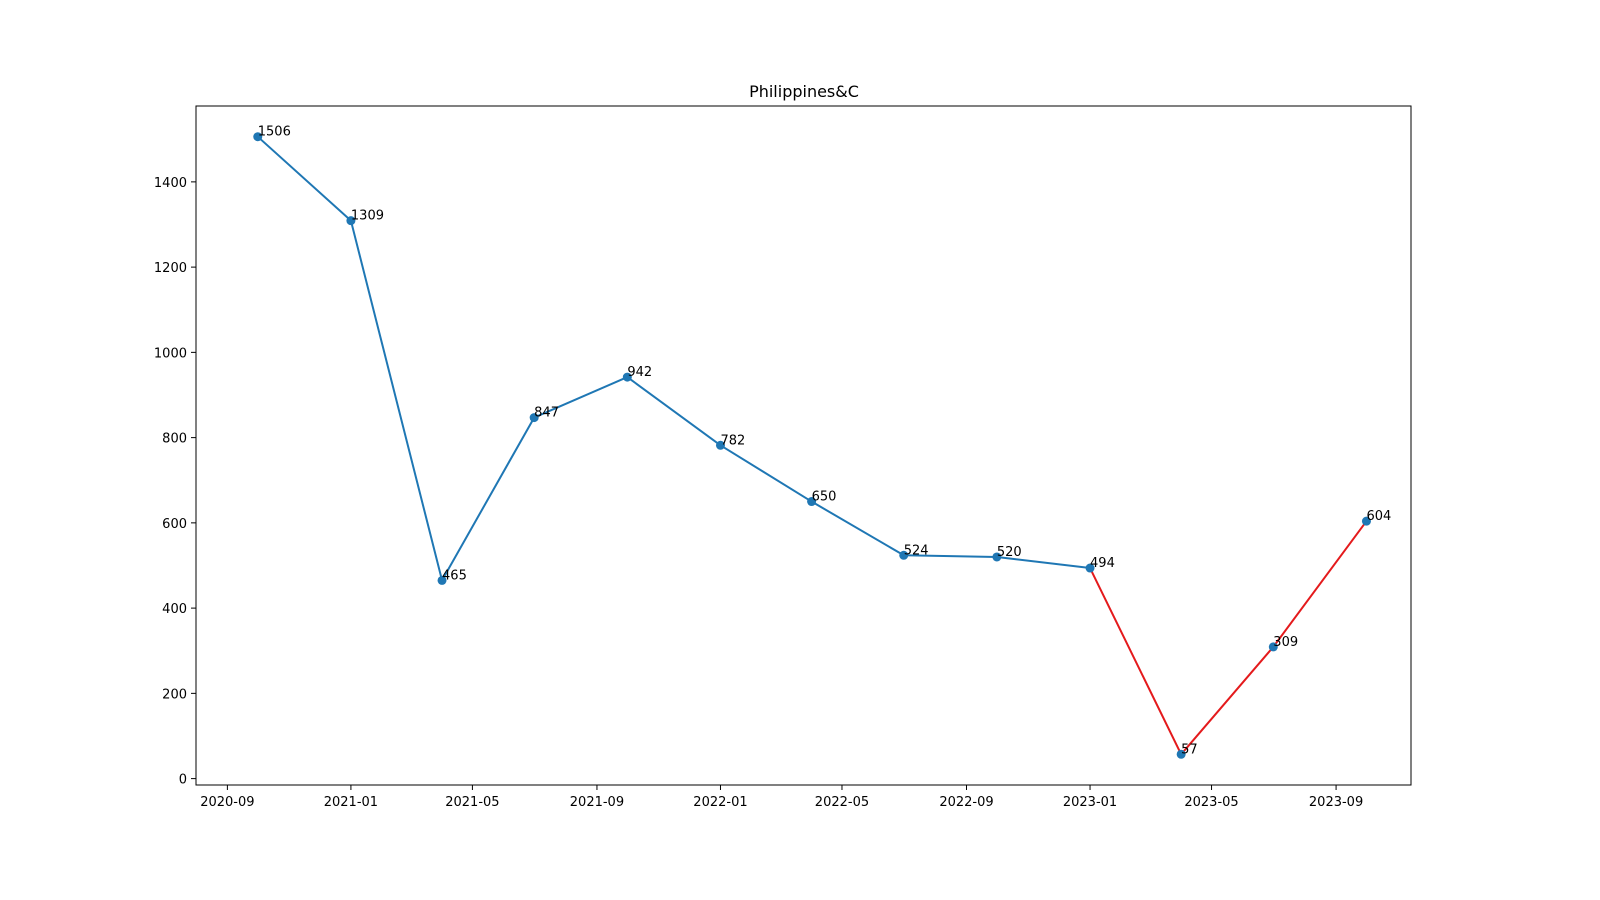 The width and height of the screenshot is (1600, 900). I want to click on x-tick-label-9: 2023-05, so click(1211, 802).